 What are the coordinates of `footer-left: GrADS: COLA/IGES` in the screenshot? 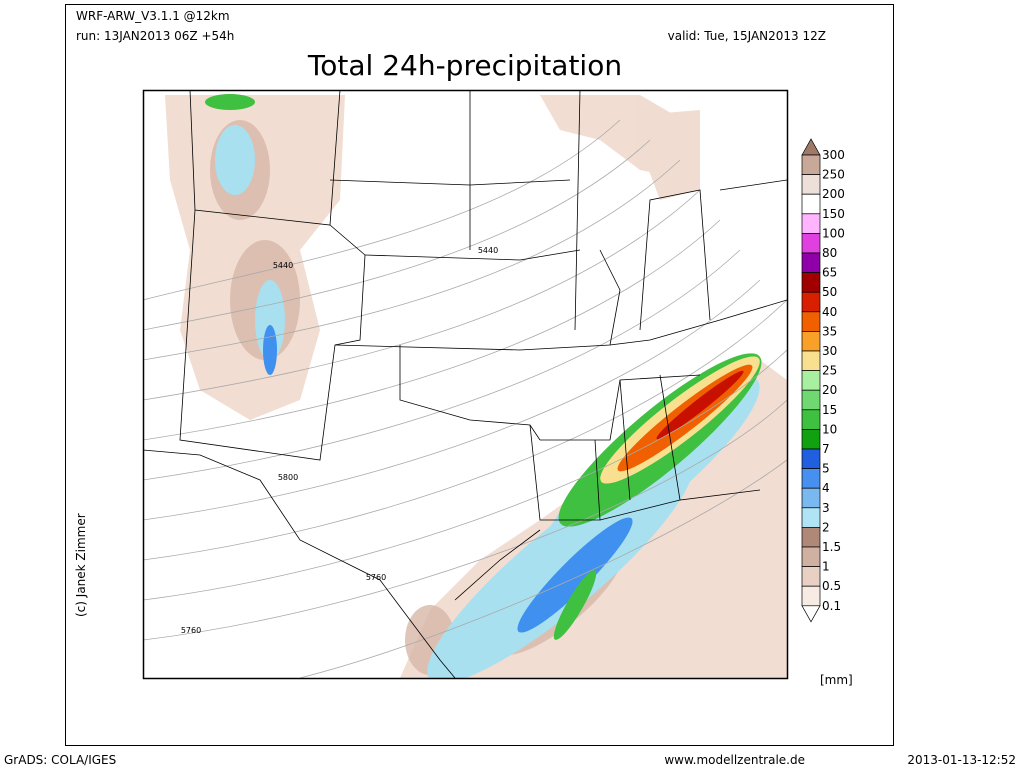 It's located at (60, 760).